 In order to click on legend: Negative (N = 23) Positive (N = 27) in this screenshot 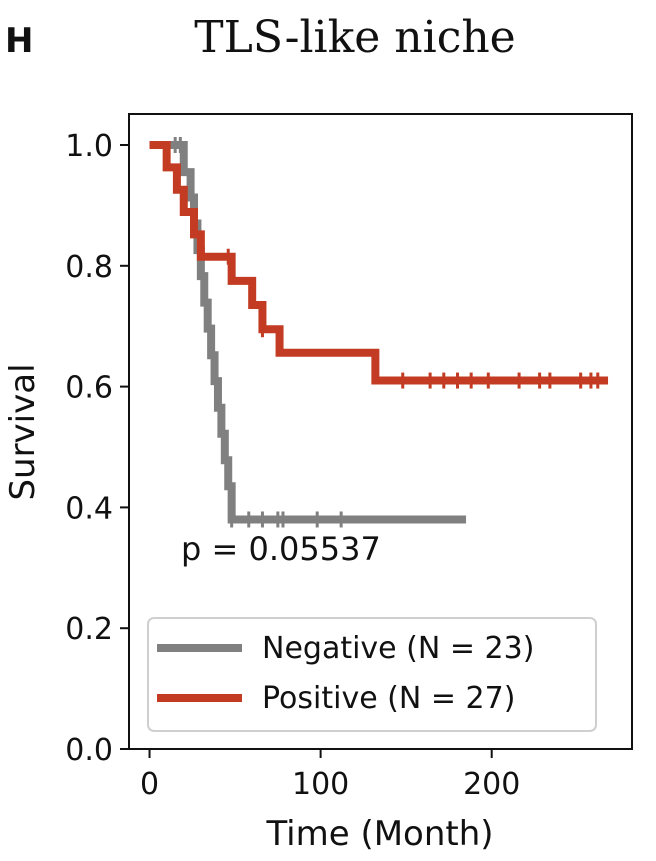, I will do `click(372, 674)`.